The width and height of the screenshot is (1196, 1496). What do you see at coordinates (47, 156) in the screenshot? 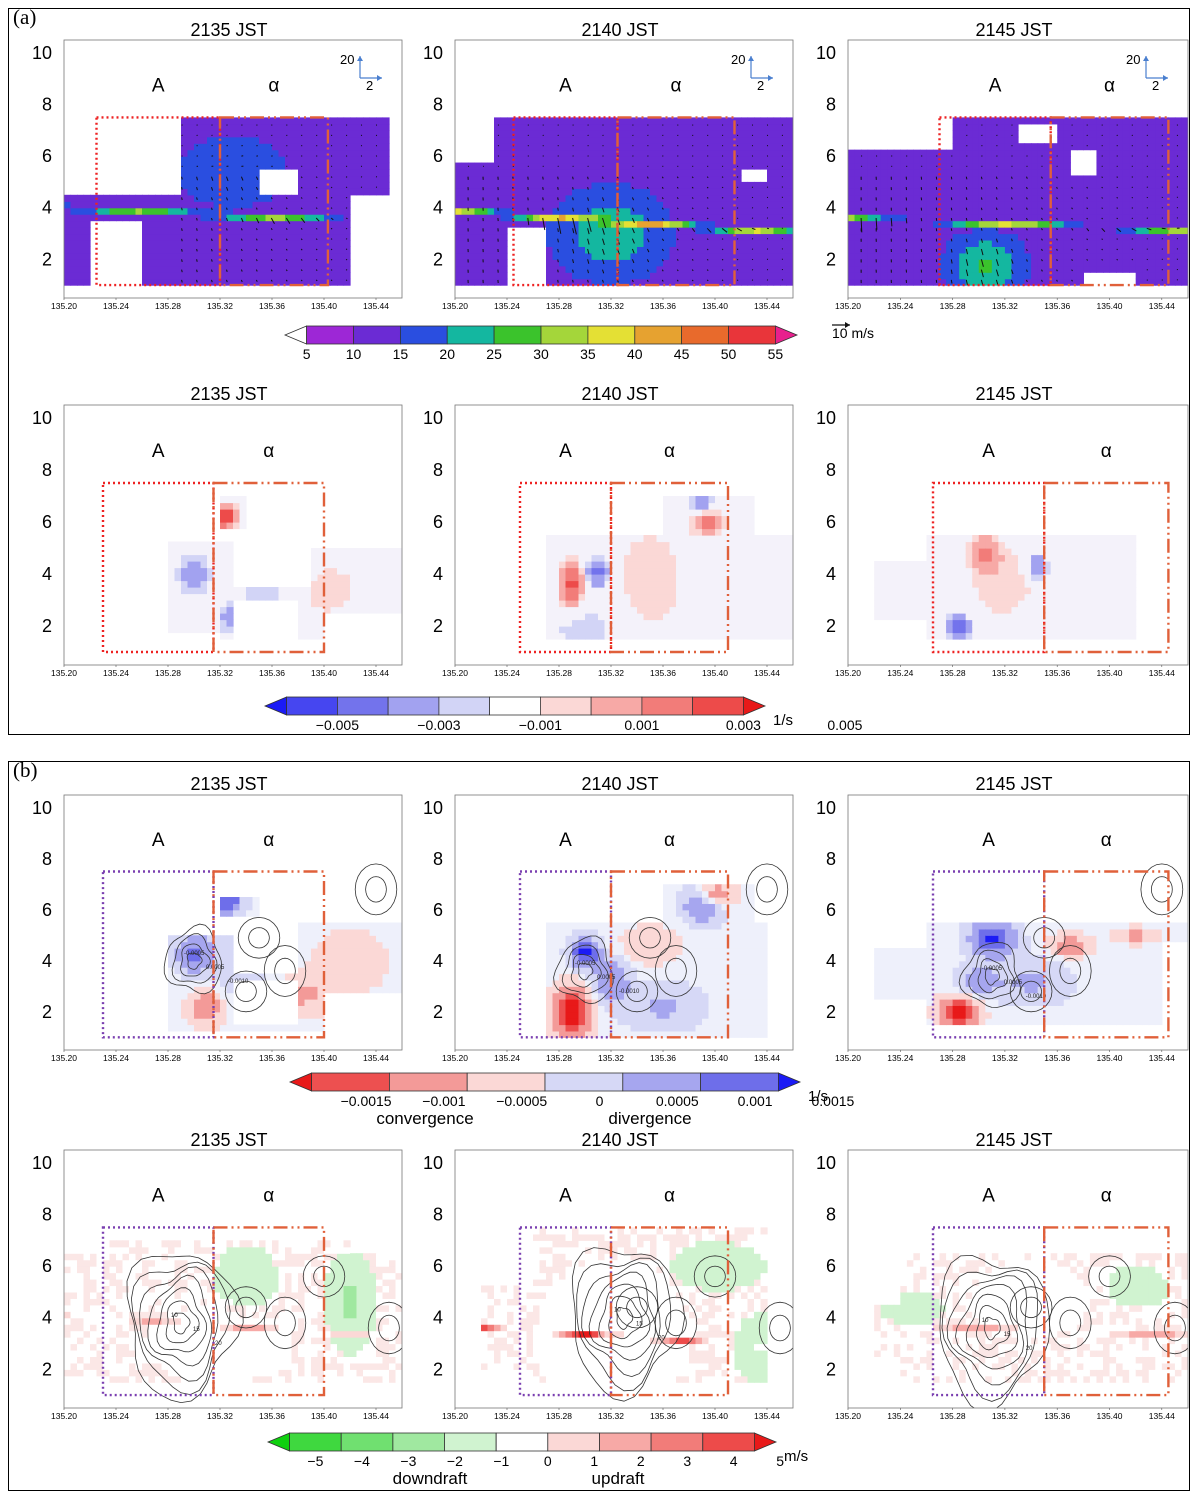
I see `y-tick-label: 6` at bounding box center [47, 156].